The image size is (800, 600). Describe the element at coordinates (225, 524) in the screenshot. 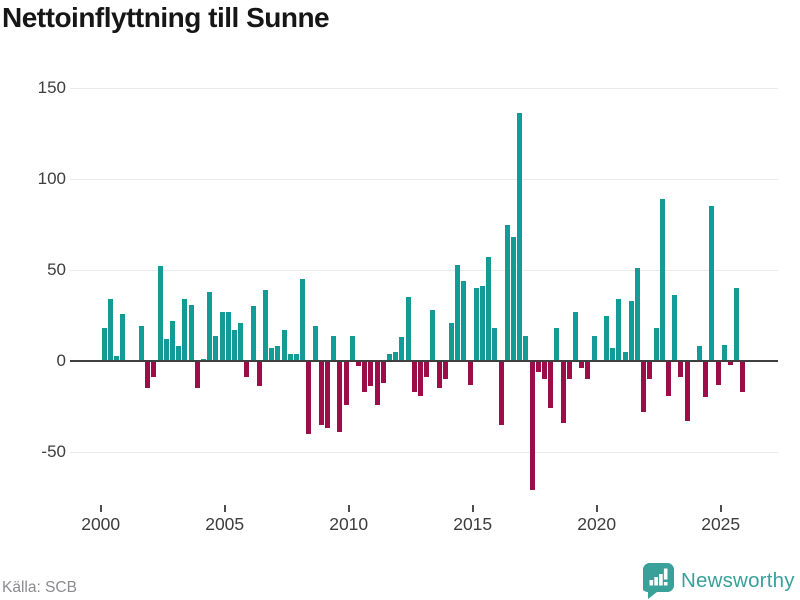

I see `x-axis-tick-label: 2005` at that location.